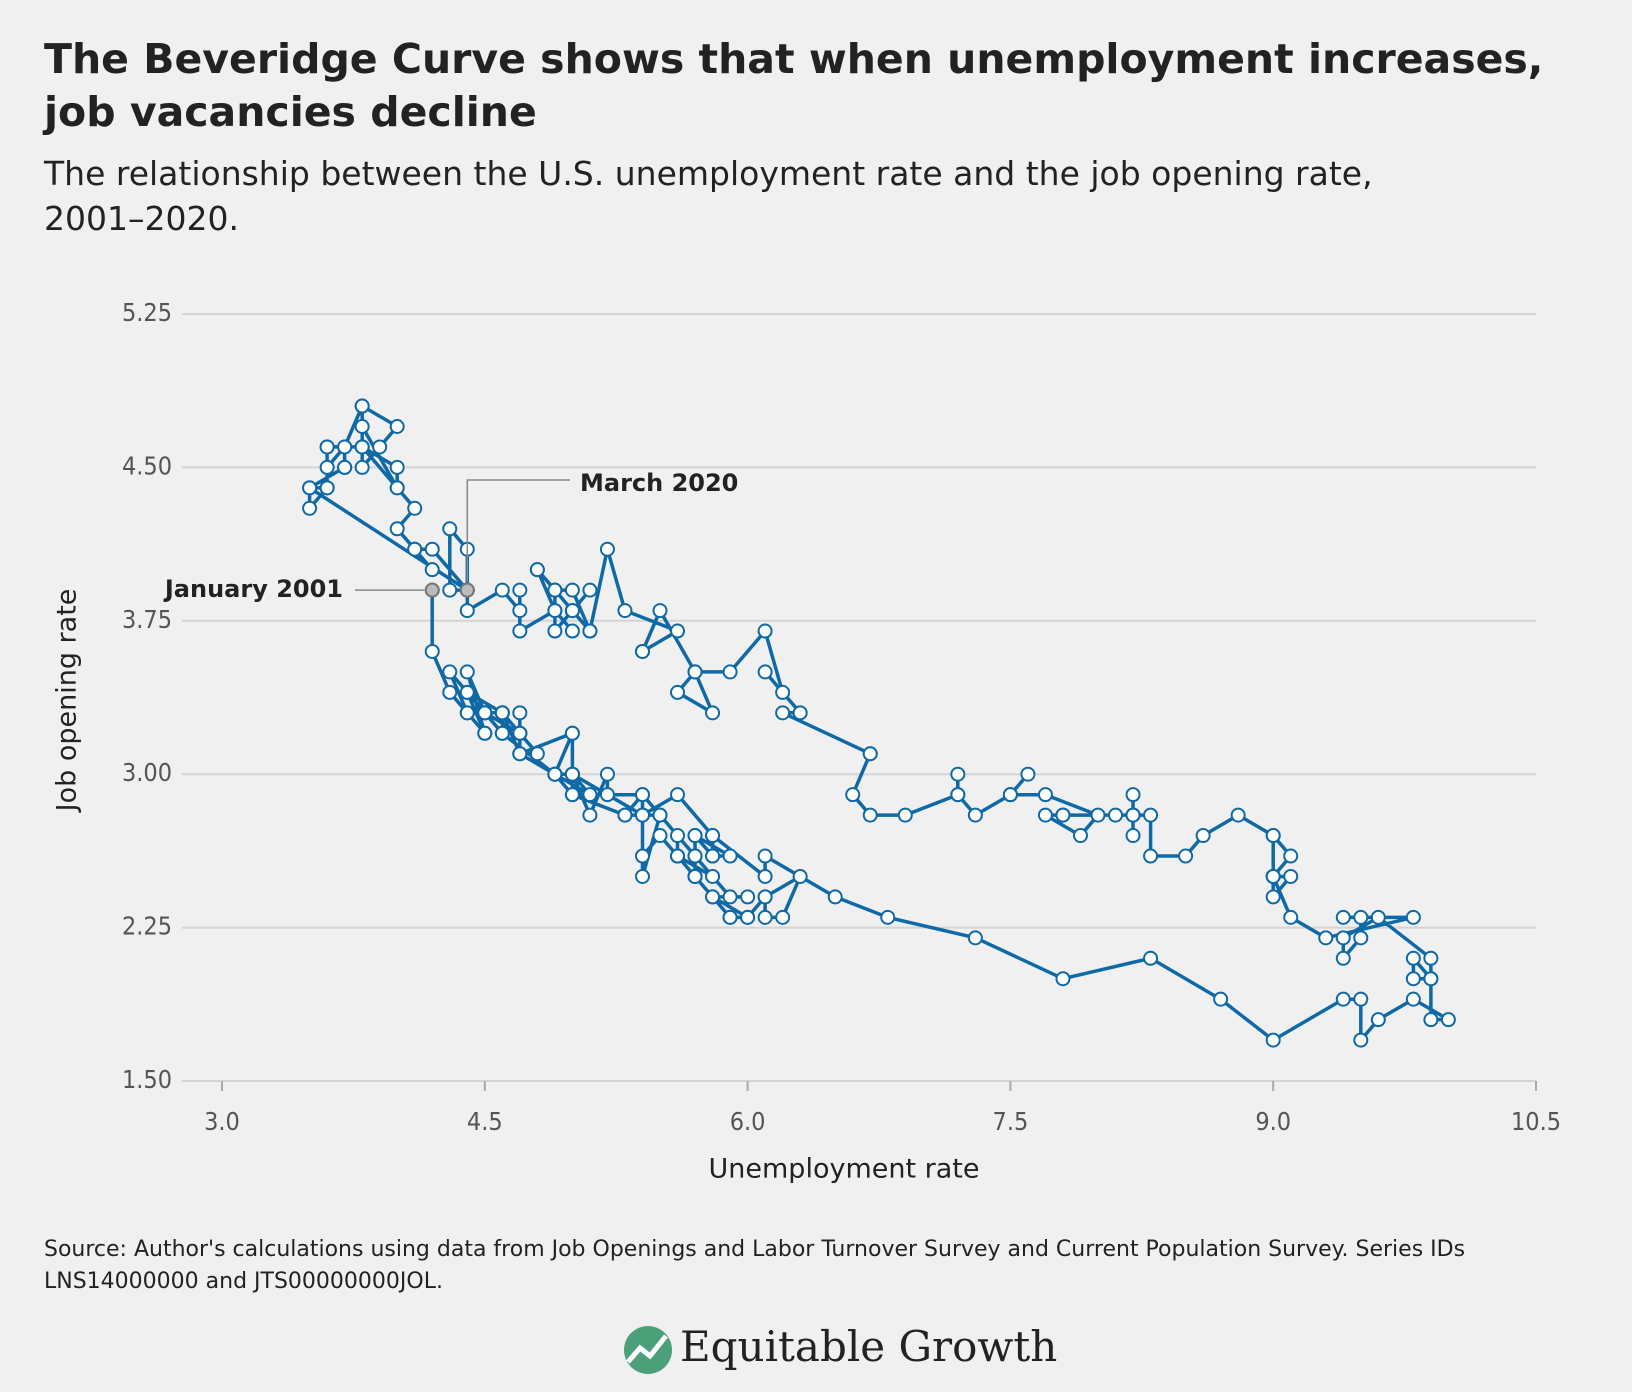 The width and height of the screenshot is (1632, 1392). I want to click on x-tick-label: 10.5, so click(1536, 1121).